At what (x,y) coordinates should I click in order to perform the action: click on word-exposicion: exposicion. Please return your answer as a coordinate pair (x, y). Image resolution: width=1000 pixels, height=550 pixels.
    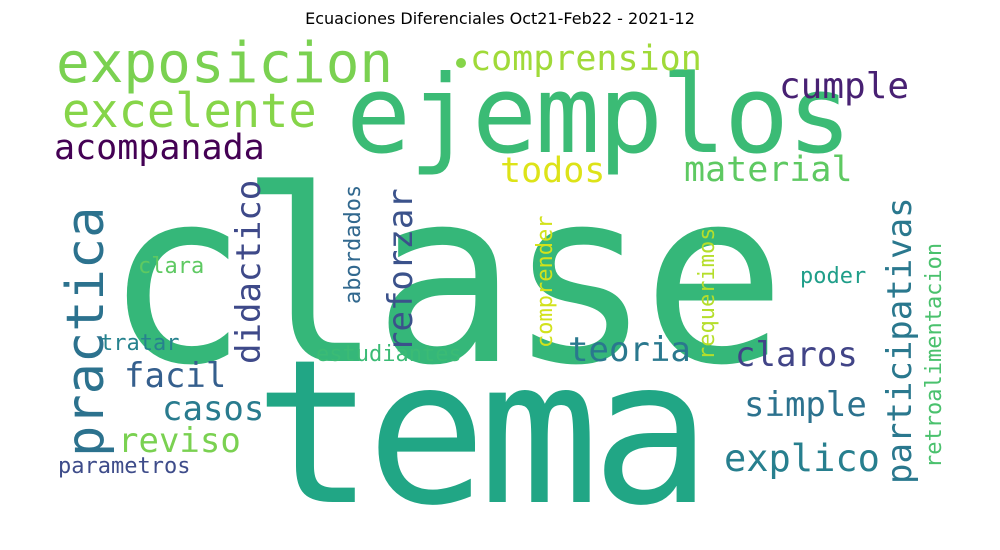
    Looking at the image, I should click on (225, 63).